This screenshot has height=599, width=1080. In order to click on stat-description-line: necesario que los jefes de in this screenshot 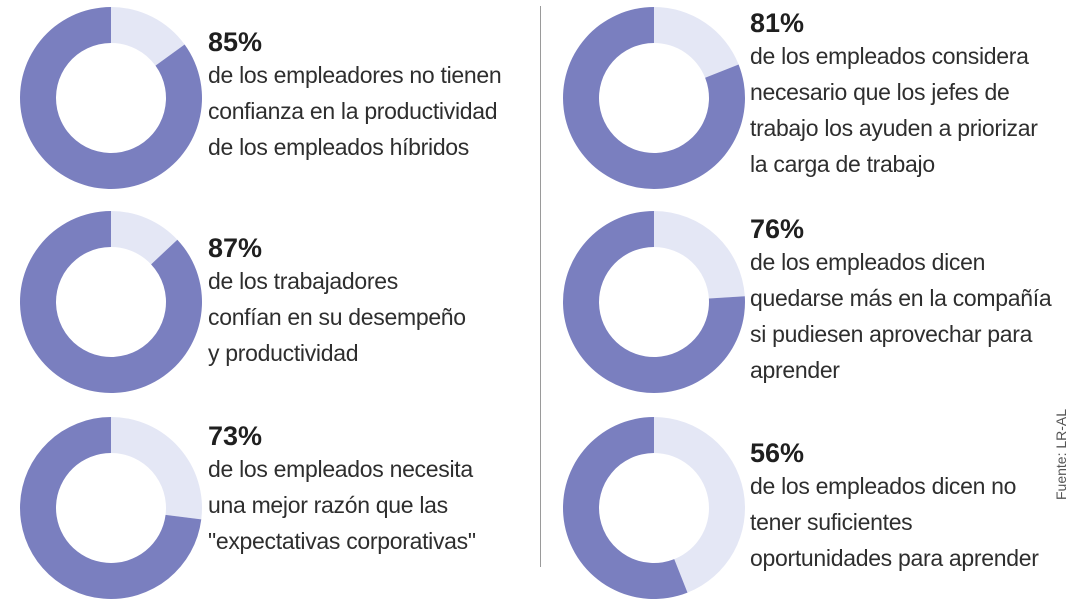, I will do `click(880, 92)`.